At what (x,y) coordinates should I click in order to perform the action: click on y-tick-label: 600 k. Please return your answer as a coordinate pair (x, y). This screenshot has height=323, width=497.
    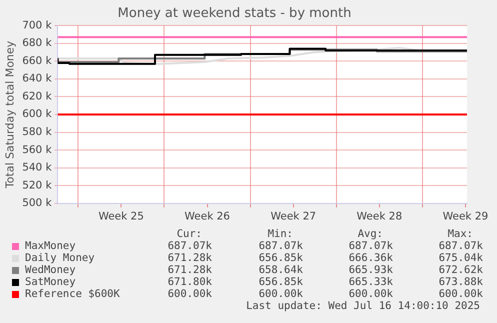
    Looking at the image, I should click on (37, 114).